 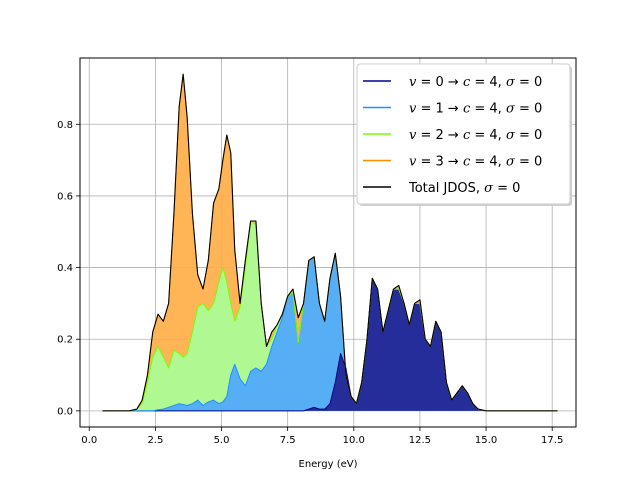 I want to click on x-tick-label: 17.5, so click(x=552, y=440).